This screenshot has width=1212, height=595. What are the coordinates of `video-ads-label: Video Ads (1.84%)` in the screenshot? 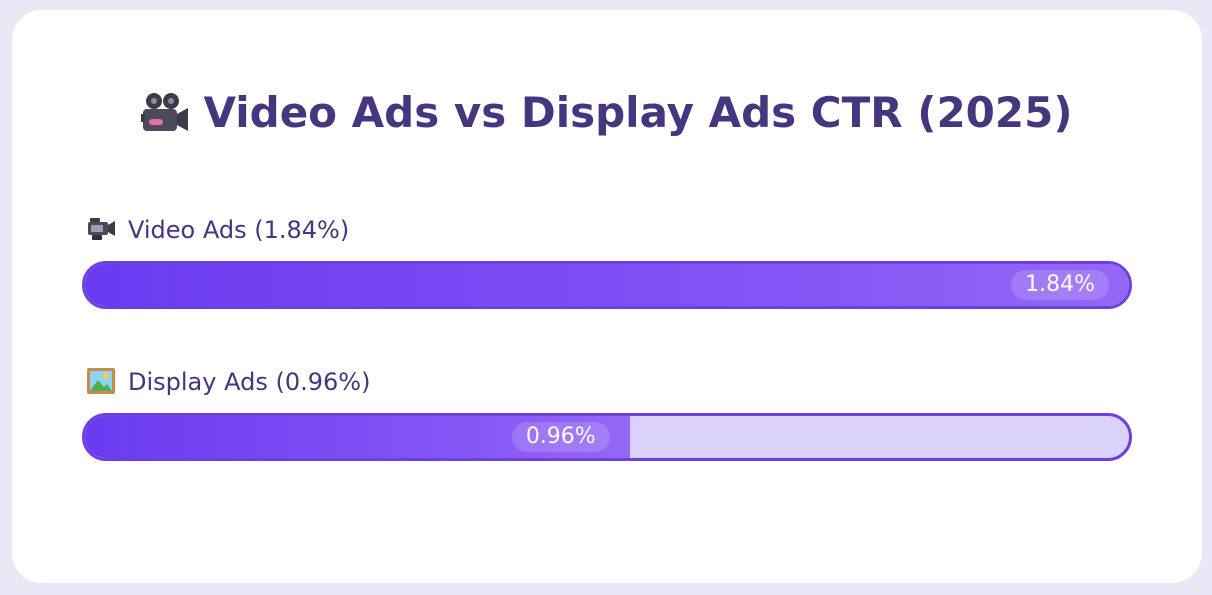 It's located at (239, 230).